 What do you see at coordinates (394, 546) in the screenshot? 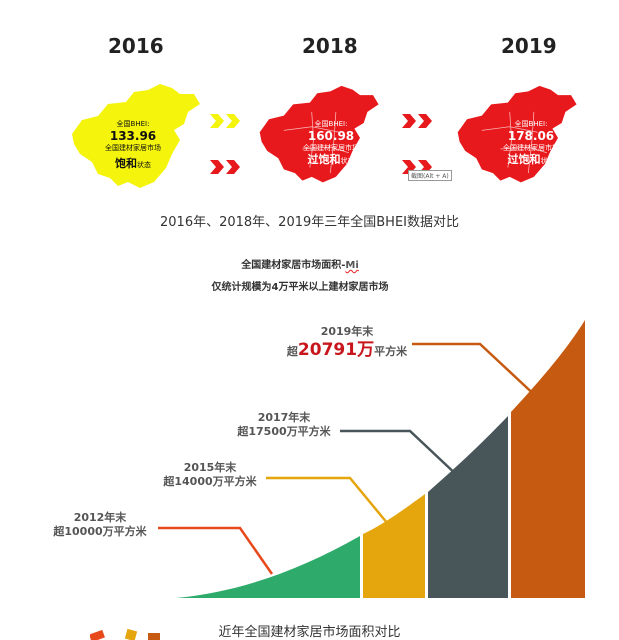
I see `segment-2015` at bounding box center [394, 546].